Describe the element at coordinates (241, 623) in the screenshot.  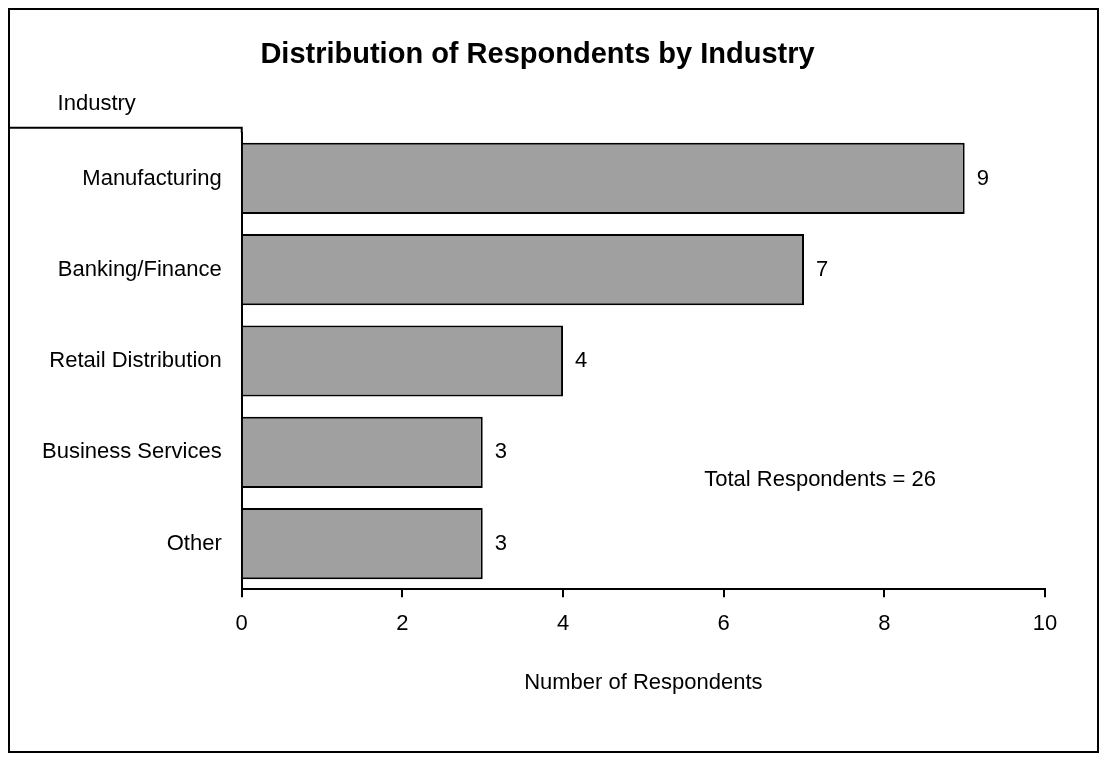
I see `x-tick-label: 0` at that location.